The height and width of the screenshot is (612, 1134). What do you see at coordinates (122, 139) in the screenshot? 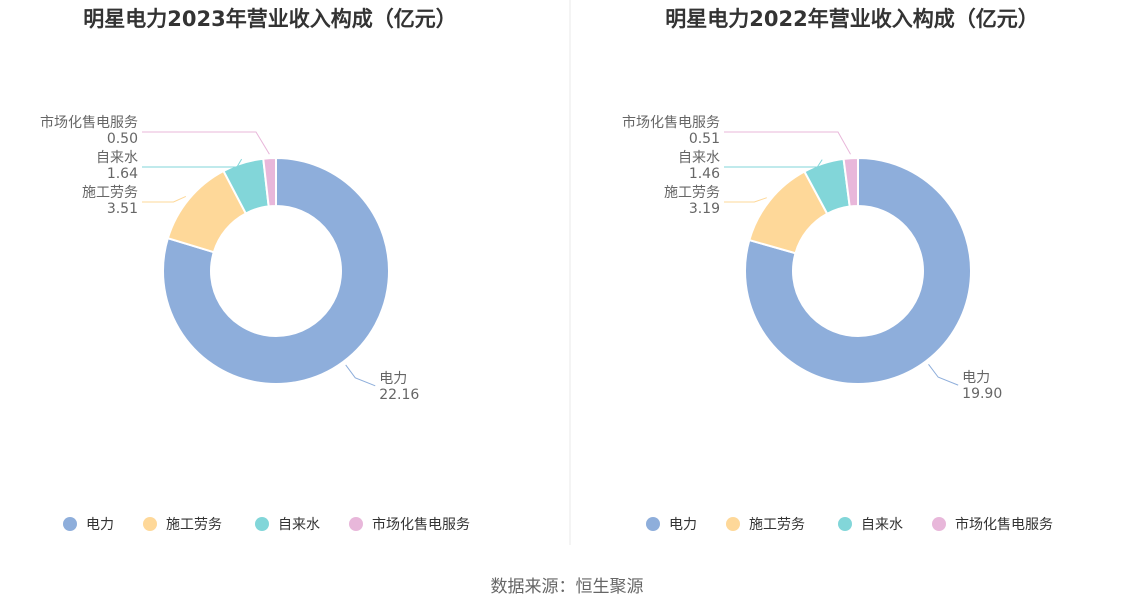
I see `slice-label-value: 0.50` at bounding box center [122, 139].